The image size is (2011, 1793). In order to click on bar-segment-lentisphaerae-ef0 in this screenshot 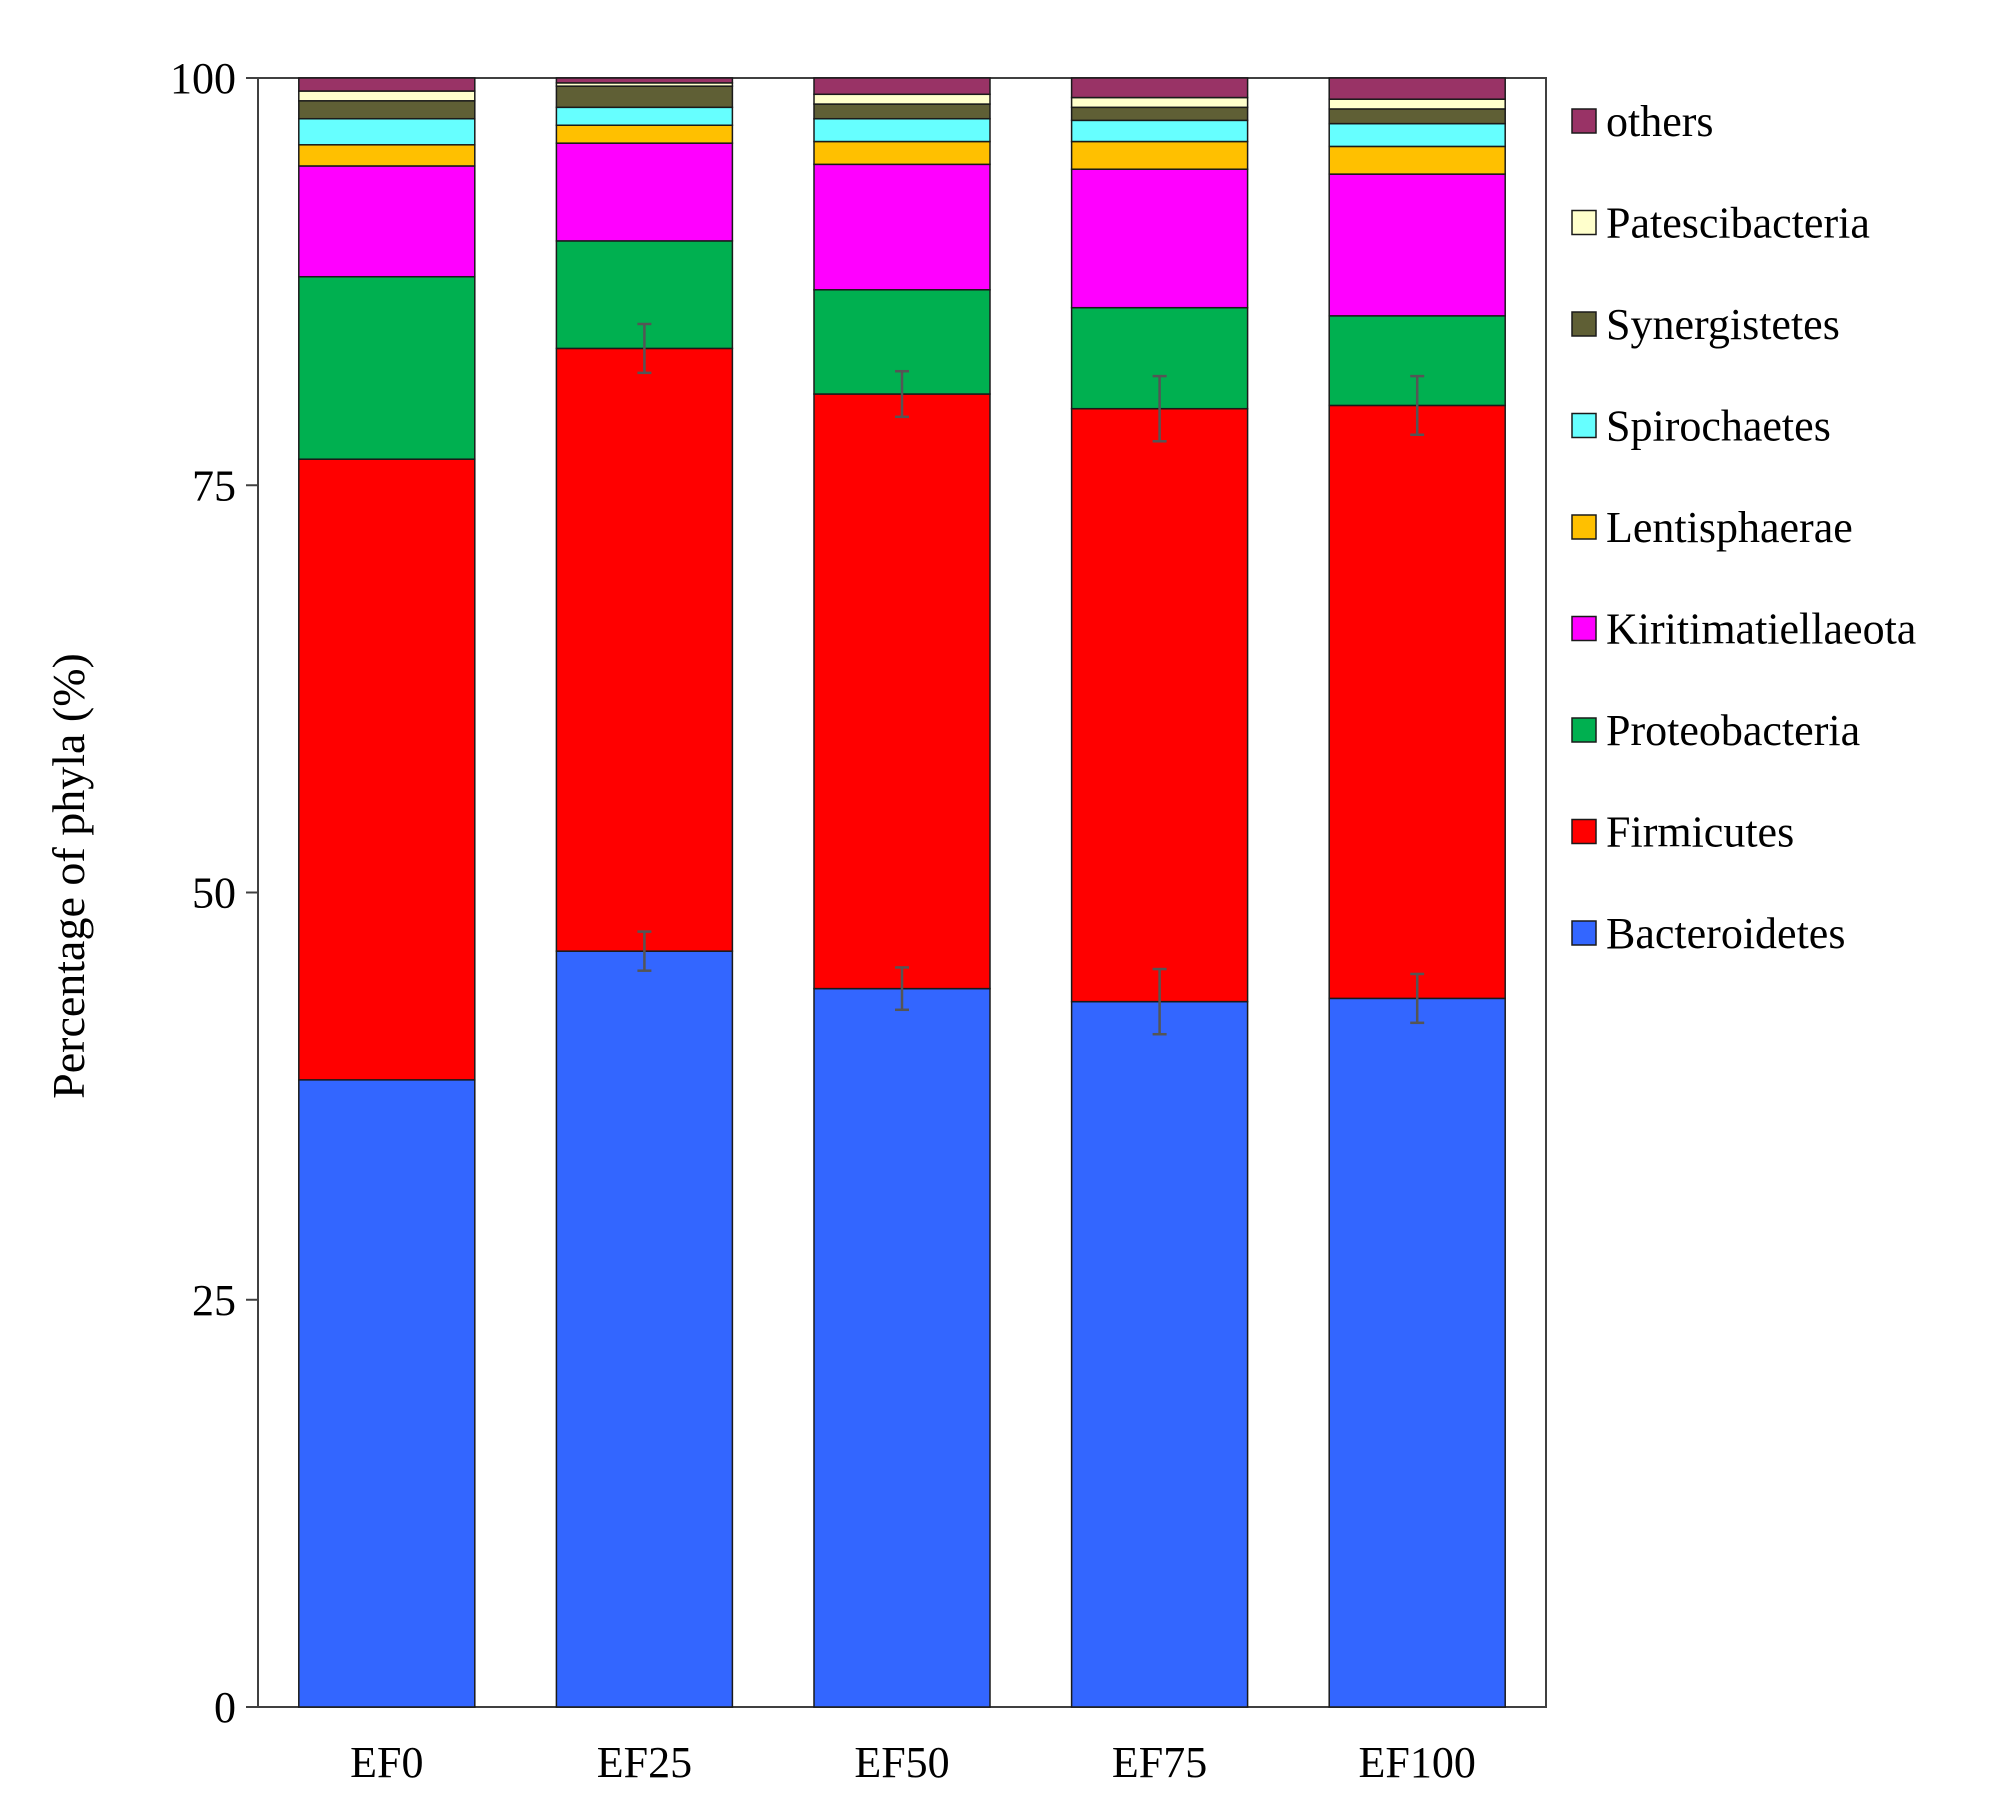, I will do `click(387, 155)`.